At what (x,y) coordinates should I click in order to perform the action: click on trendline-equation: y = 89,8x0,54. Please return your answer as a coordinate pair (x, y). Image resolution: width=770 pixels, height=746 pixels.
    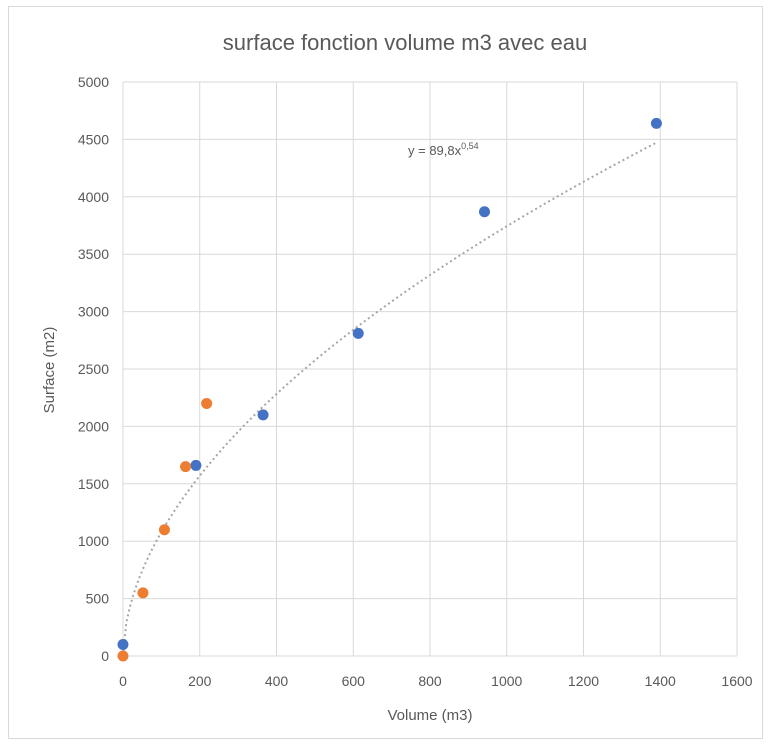
    Looking at the image, I should click on (443, 149).